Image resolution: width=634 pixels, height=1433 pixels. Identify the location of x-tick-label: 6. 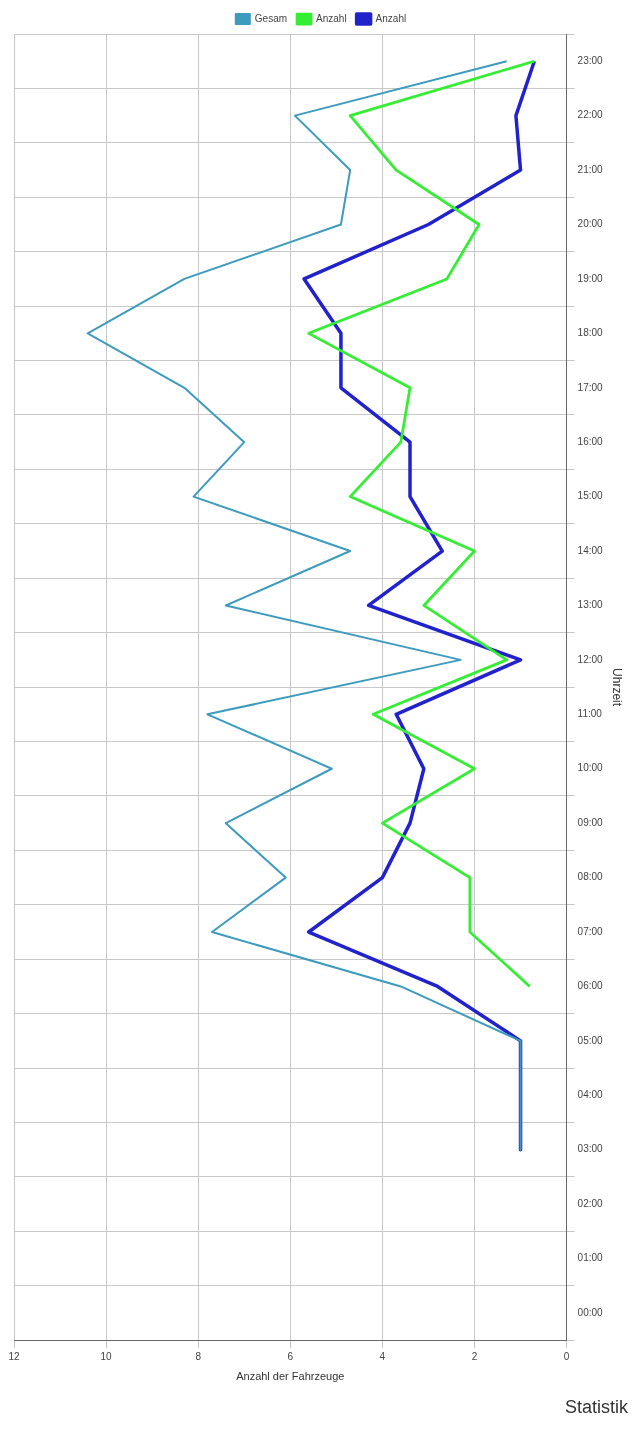
(290, 1356).